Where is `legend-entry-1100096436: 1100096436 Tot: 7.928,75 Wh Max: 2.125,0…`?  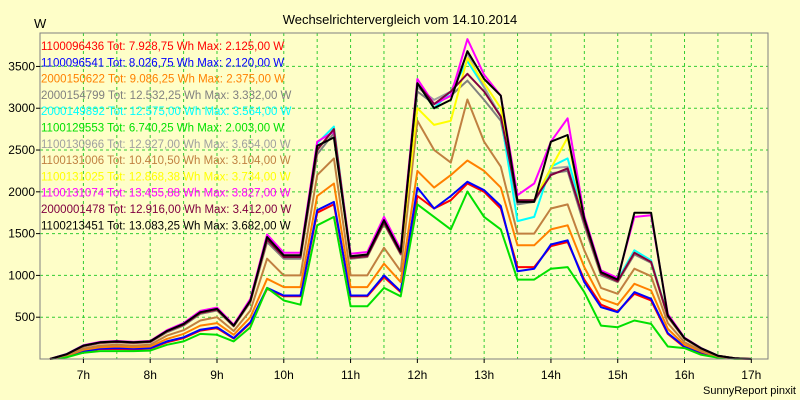
legend-entry-1100096436: 1100096436 Tot: 7.928,75 Wh Max: 2.125,0… is located at coordinates (162, 47).